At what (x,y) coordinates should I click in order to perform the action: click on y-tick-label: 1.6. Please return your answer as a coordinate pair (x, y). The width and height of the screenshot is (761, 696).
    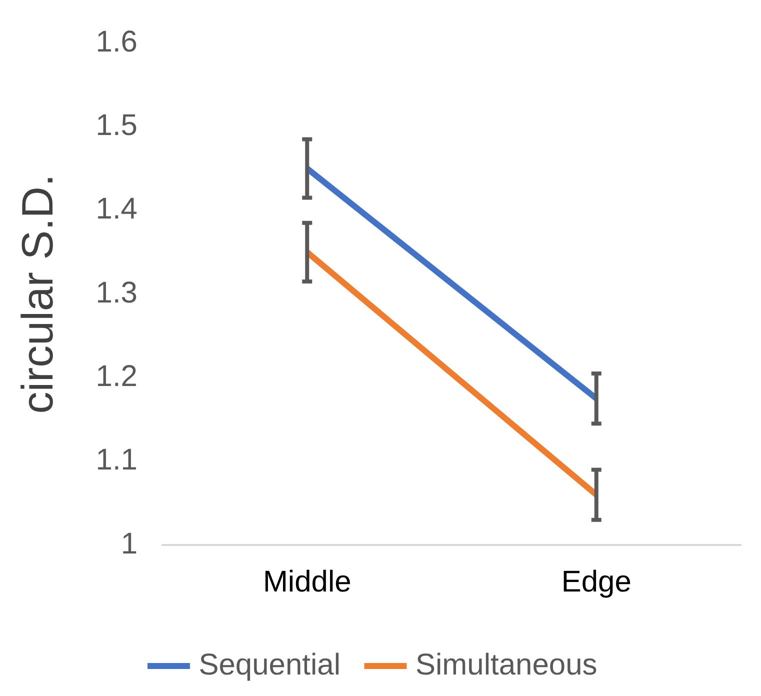
    Looking at the image, I should click on (117, 41).